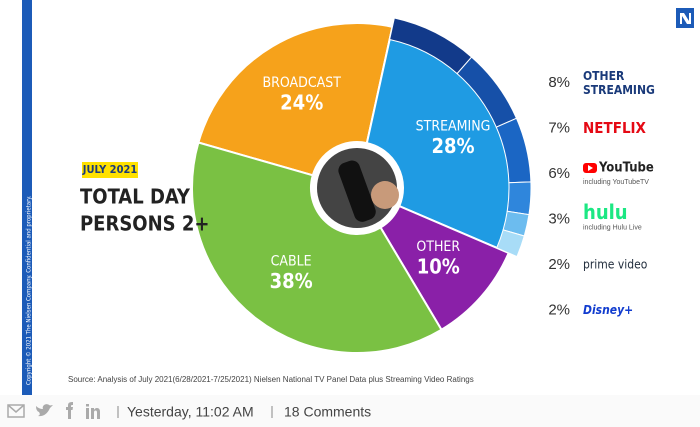 The image size is (700, 427). What do you see at coordinates (590, 168) in the screenshot?
I see `youtube-play` at bounding box center [590, 168].